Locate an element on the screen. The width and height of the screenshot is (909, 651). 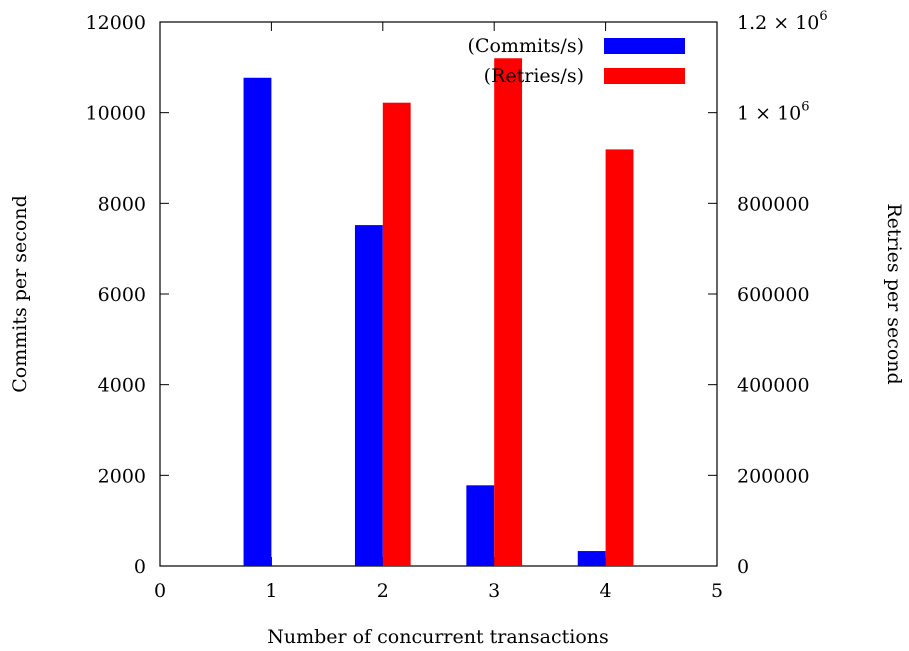
x-tick-label: 0 is located at coordinates (160, 591).